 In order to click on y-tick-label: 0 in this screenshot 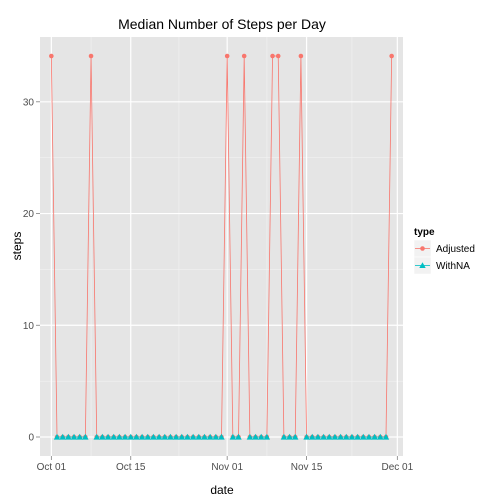, I will do `click(31, 438)`.